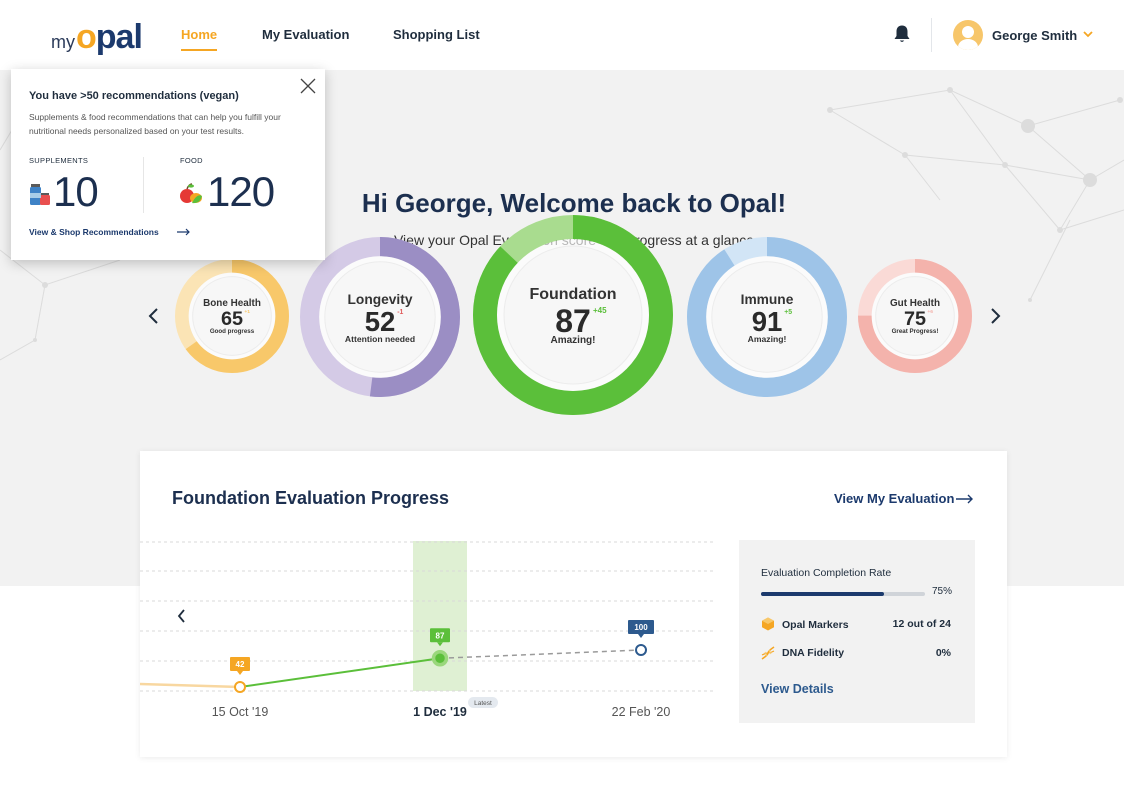 The height and width of the screenshot is (808, 1124). I want to click on progress-card-title: Foundation Evaluation Progress, so click(311, 498).